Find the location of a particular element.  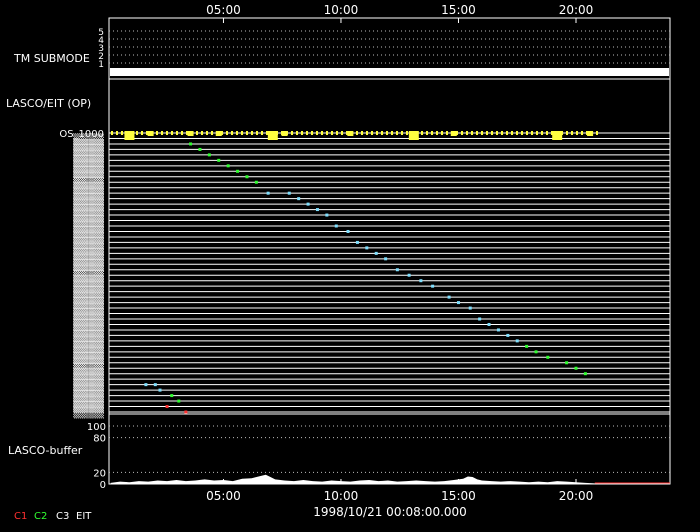

buffer-y-tick-label: 0 is located at coordinates (103, 485).